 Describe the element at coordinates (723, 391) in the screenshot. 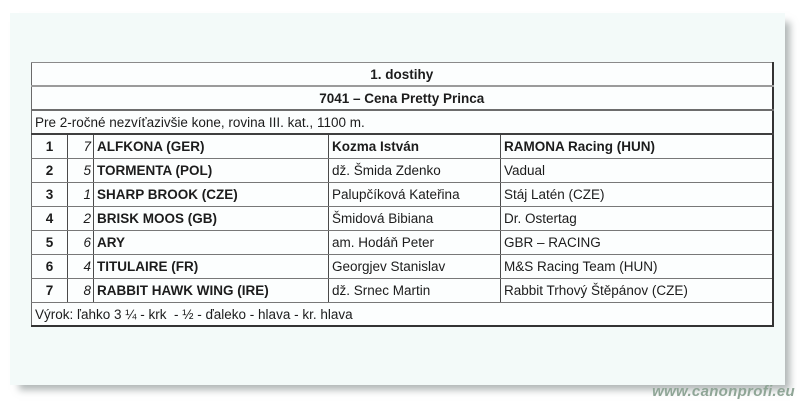

I see `watermark-url: www.canonprofi.eu` at that location.